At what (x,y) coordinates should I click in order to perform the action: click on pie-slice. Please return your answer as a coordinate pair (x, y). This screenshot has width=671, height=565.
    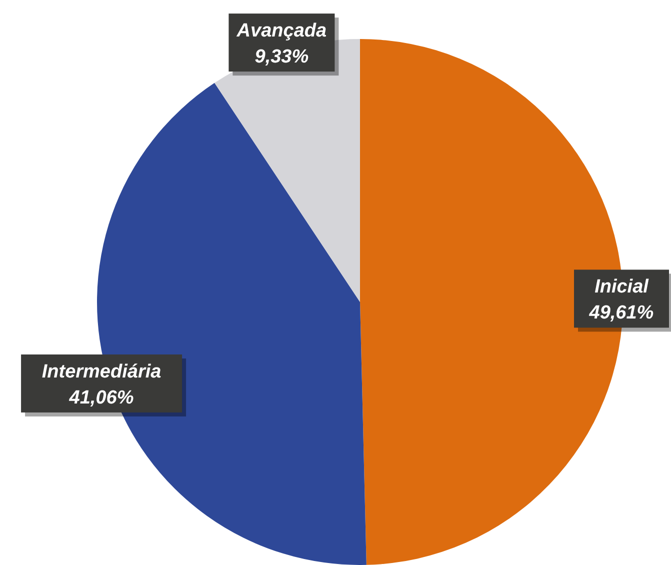
    Looking at the image, I should click on (287, 170).